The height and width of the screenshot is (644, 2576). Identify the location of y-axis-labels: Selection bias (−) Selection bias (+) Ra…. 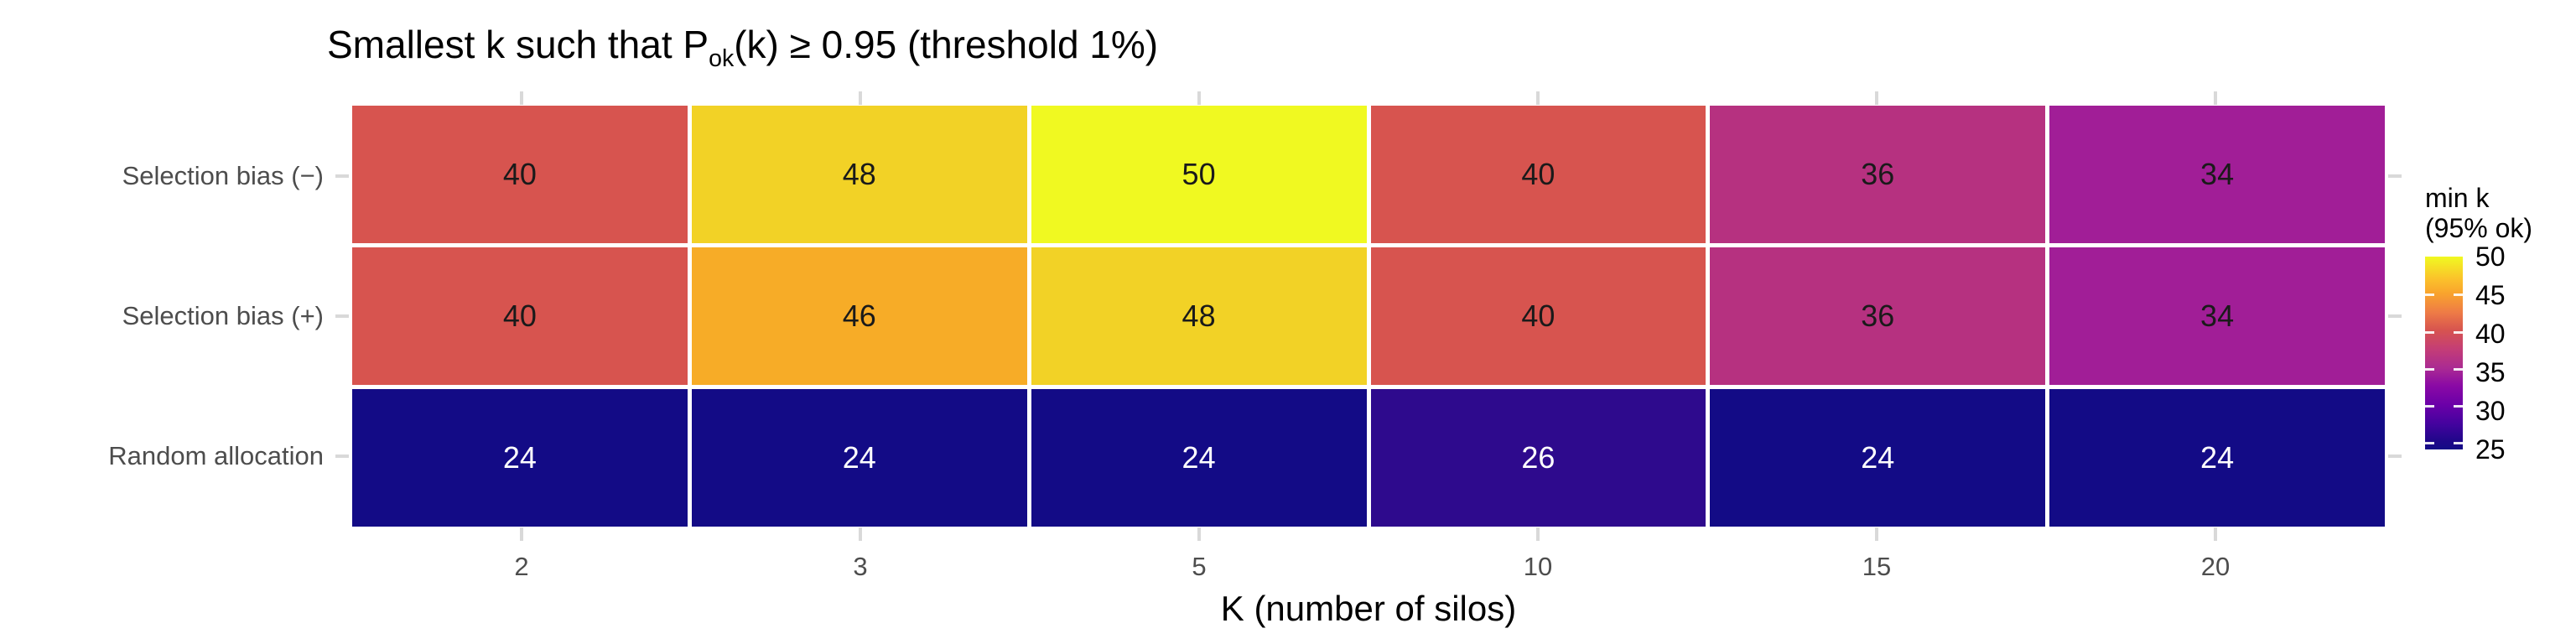
(162, 316).